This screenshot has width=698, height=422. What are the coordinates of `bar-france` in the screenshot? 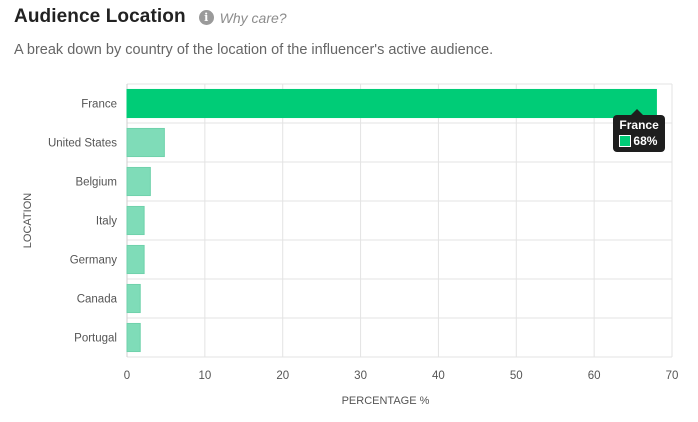 It's located at (391, 103).